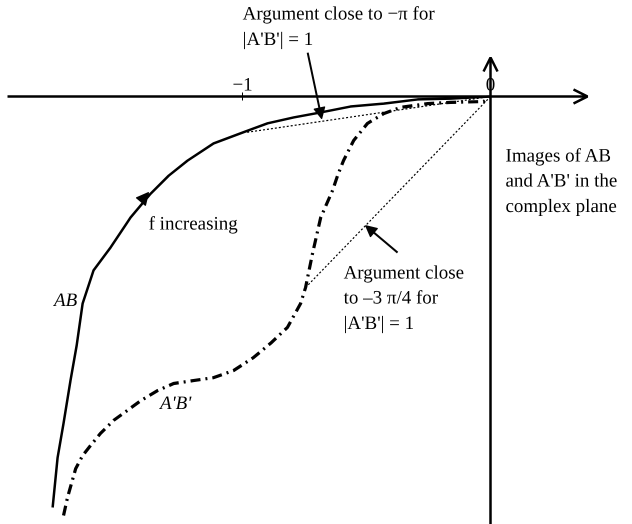 Image resolution: width=632 pixels, height=524 pixels. Describe the element at coordinates (339, 27) in the screenshot. I see `annotation: Argument close to −π for |A'B'| = 1` at that location.